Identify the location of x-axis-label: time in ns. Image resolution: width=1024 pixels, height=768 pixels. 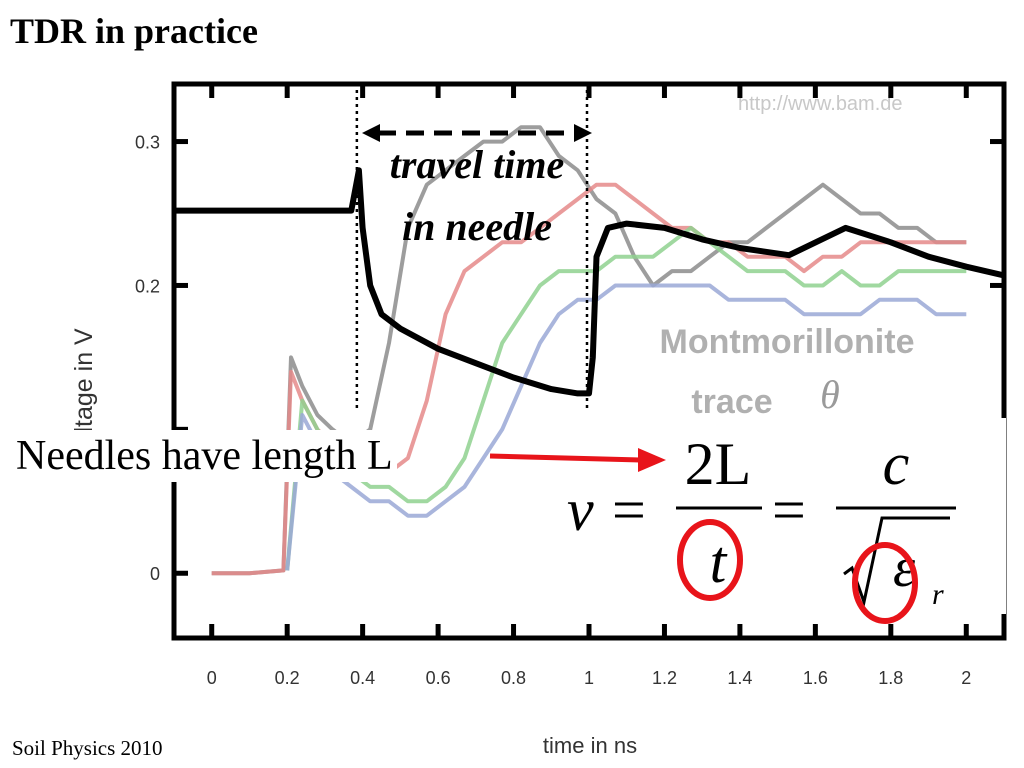
(590, 745).